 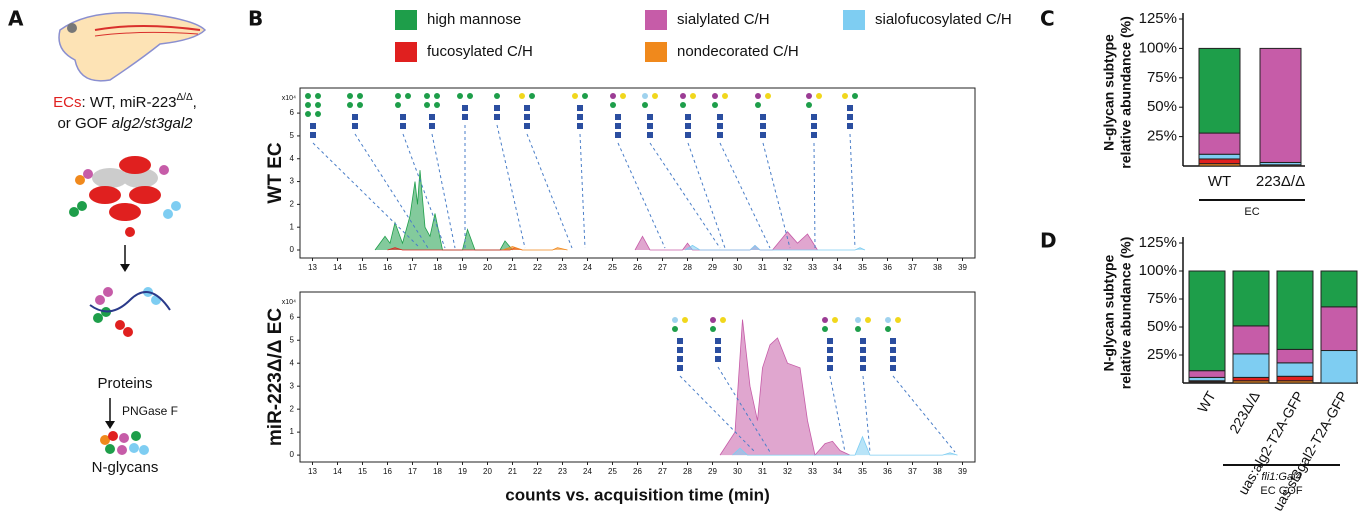 What do you see at coordinates (612, 267) in the screenshot?
I see `x-tick-label: 25` at bounding box center [612, 267].